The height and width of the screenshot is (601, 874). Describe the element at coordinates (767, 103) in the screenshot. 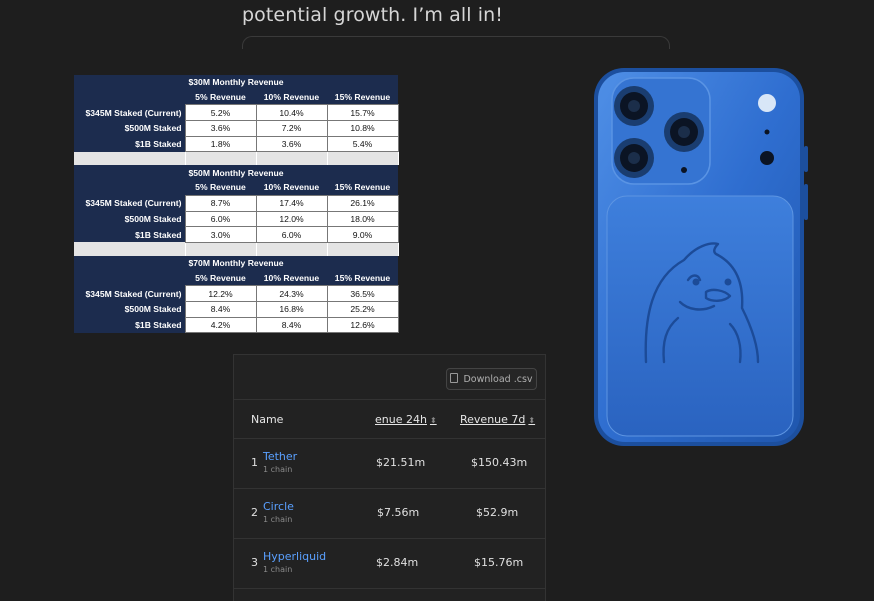

I see `flash-icon` at that location.